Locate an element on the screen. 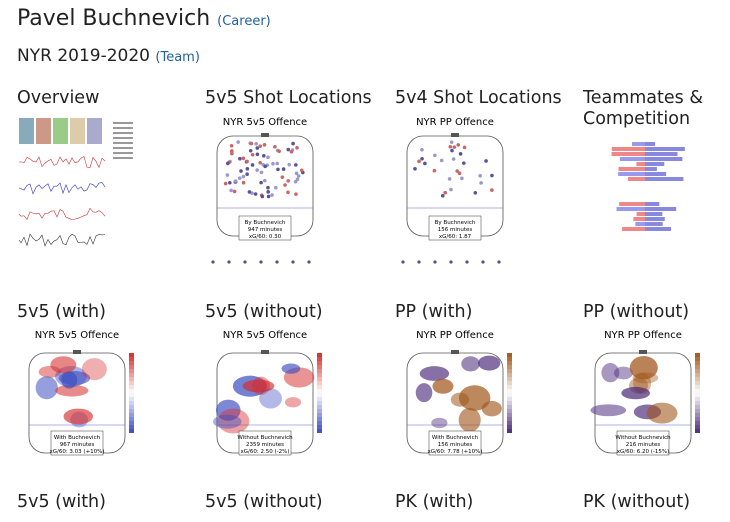 Image resolution: width=730 pixels, height=522 pixels. career-link: (Career) is located at coordinates (244, 21).